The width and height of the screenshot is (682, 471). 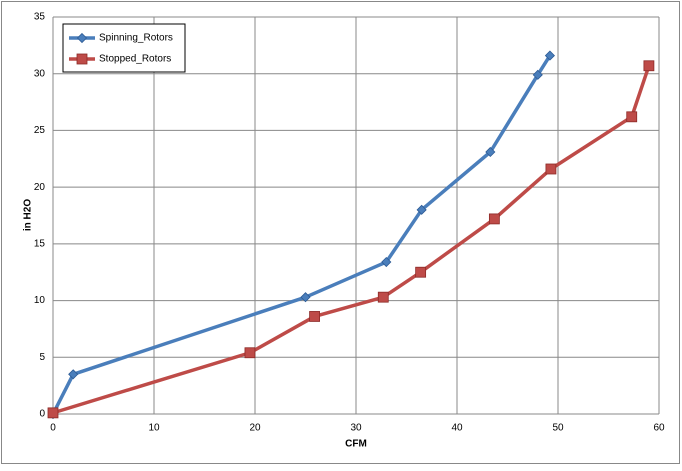 I want to click on y-axis-label: in H2O, so click(x=28, y=215).